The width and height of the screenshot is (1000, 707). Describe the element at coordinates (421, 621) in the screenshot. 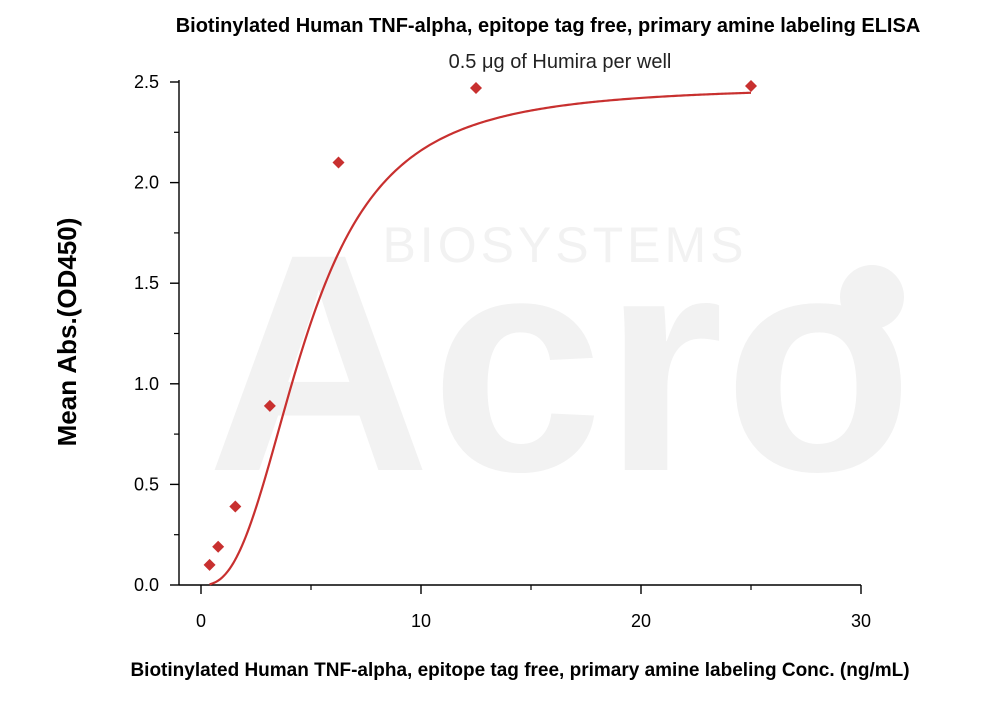

I see `x-tick-label: 10` at that location.